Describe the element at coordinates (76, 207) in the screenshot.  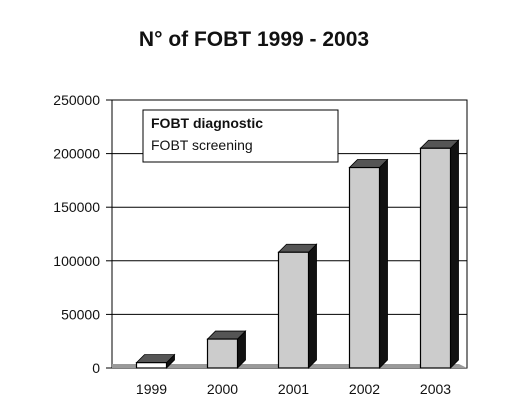
I see `y-tick-label-3: 150000` at that location.